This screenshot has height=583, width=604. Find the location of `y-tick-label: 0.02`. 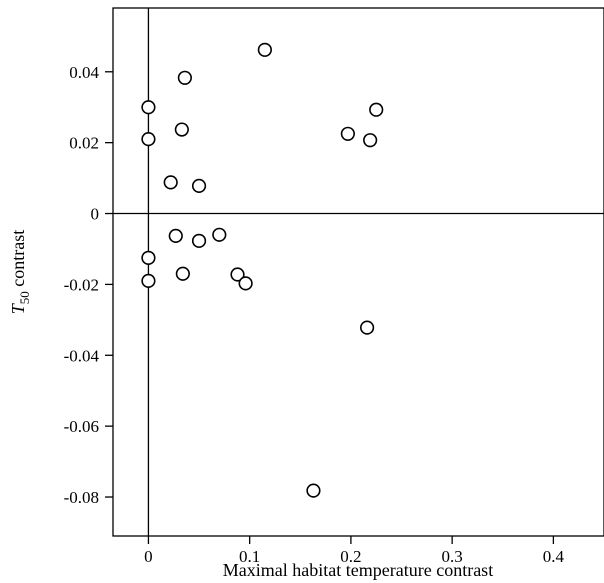

y-tick-label: 0.02 is located at coordinates (84, 143).